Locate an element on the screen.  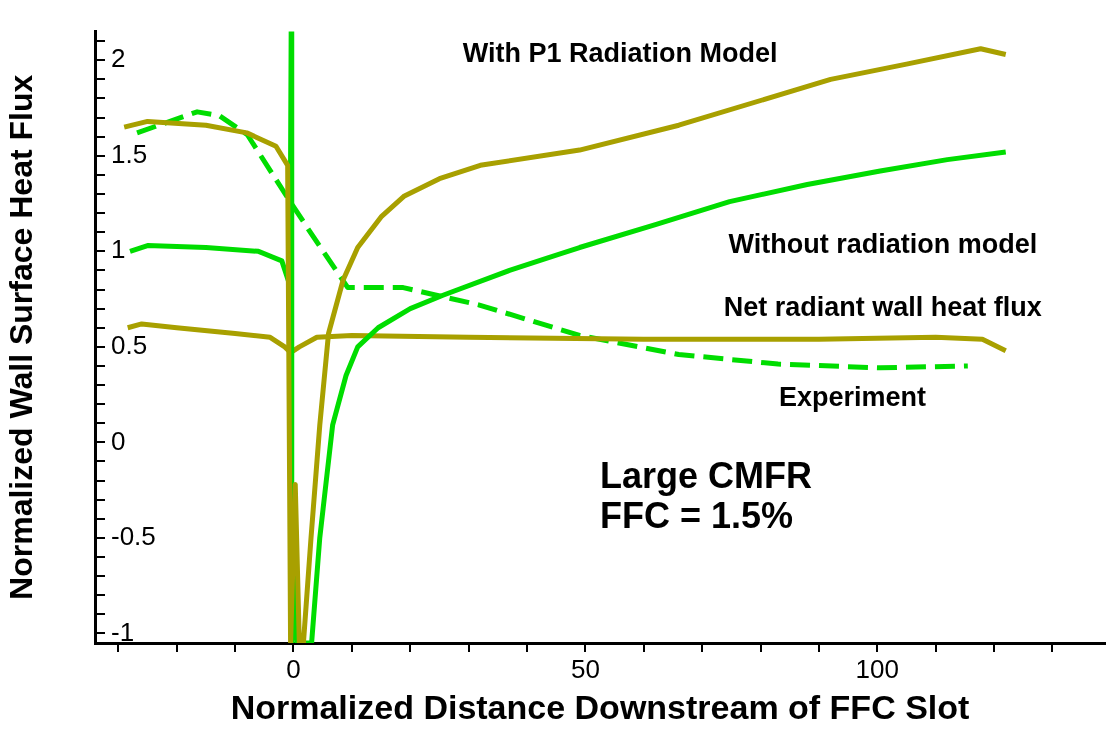
y-tick-label: 1 is located at coordinates (118, 249).